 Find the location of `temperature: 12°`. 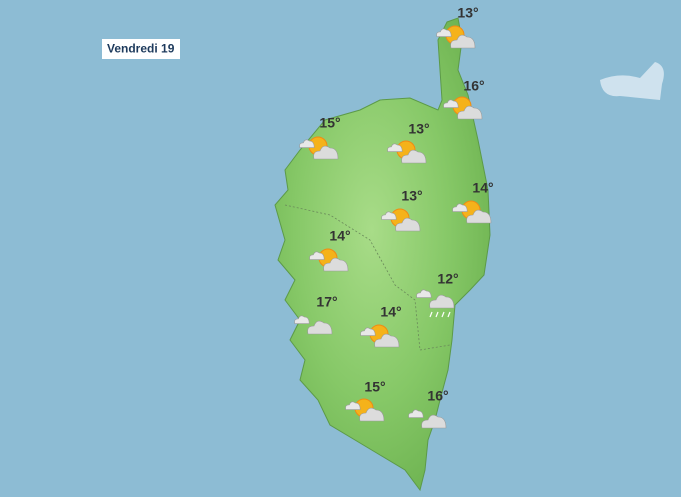

temperature: 12° is located at coordinates (447, 279).